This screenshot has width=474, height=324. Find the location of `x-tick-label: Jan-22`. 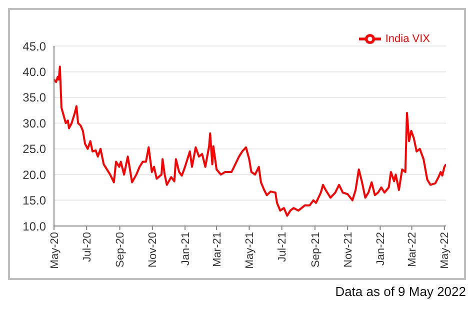

x-tick-label: Jan-22 is located at coordinates (381, 249).